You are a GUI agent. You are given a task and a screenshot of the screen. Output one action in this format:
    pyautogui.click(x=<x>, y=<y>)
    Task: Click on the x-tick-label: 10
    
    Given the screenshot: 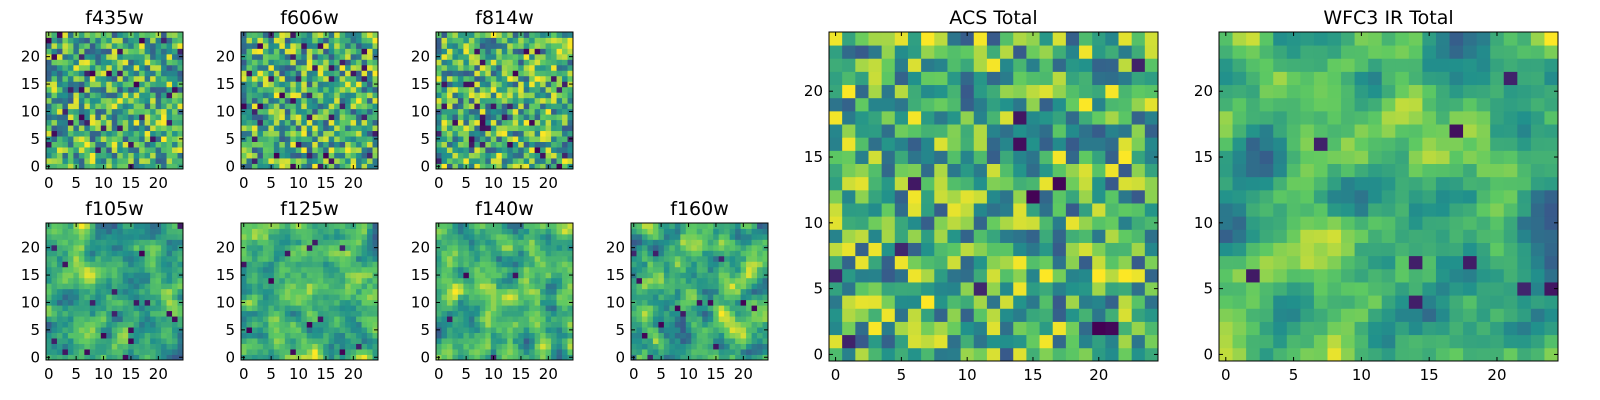 What is the action you would take?
    pyautogui.click(x=493, y=374)
    